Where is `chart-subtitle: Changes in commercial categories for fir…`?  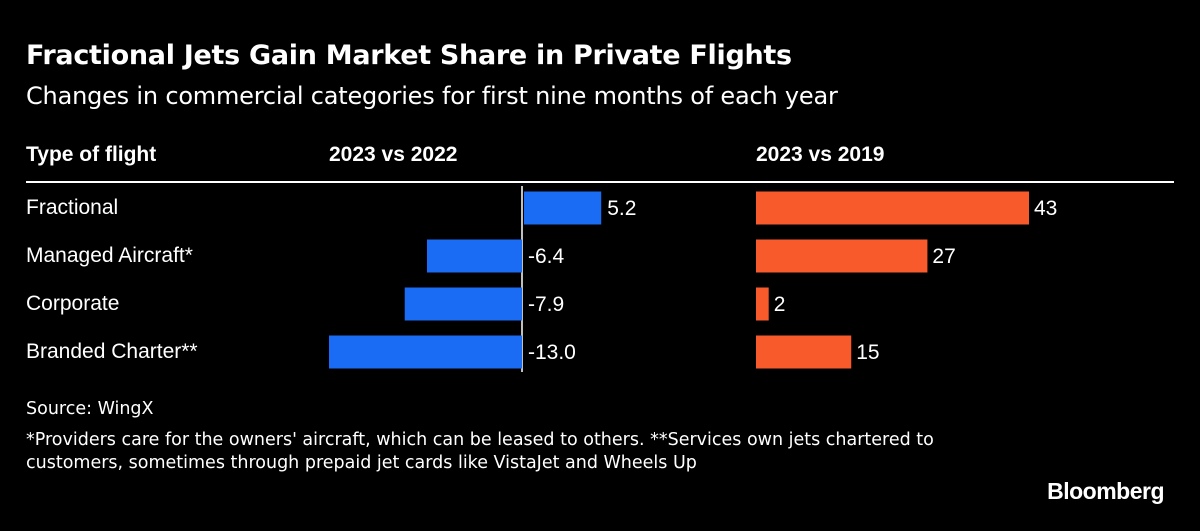
chart-subtitle: Changes in commercial categories for fir… is located at coordinates (432, 96).